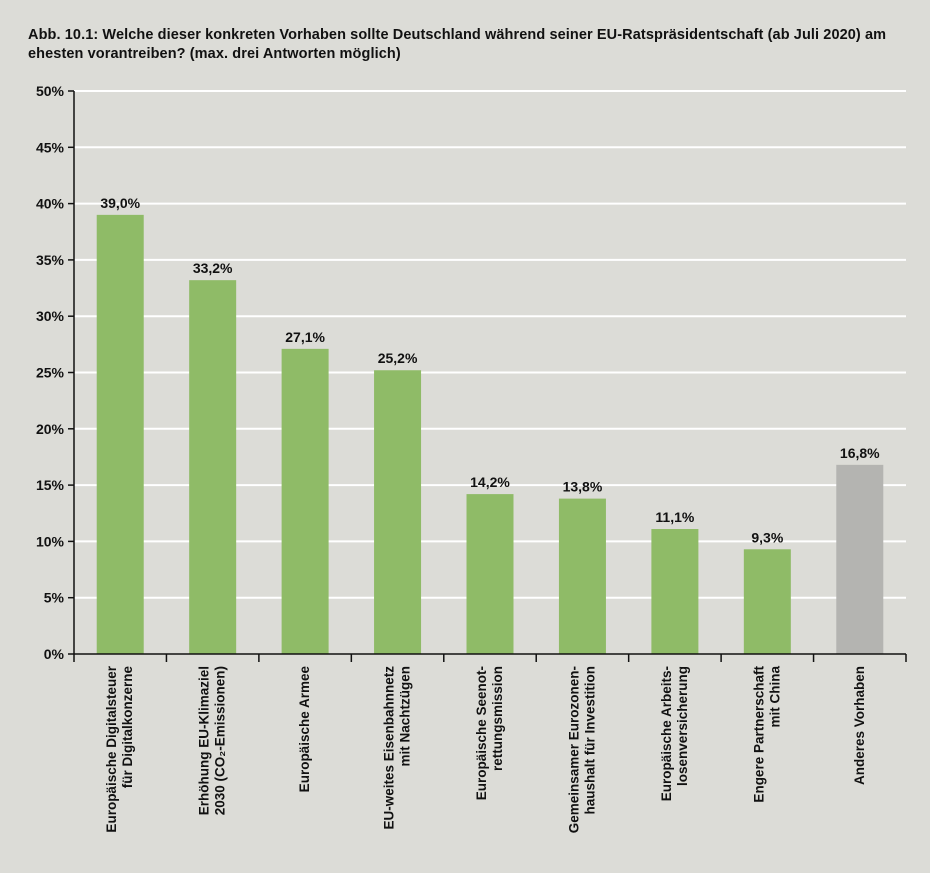 The height and width of the screenshot is (873, 930). What do you see at coordinates (305, 337) in the screenshot?
I see `data-label: 27,1%` at bounding box center [305, 337].